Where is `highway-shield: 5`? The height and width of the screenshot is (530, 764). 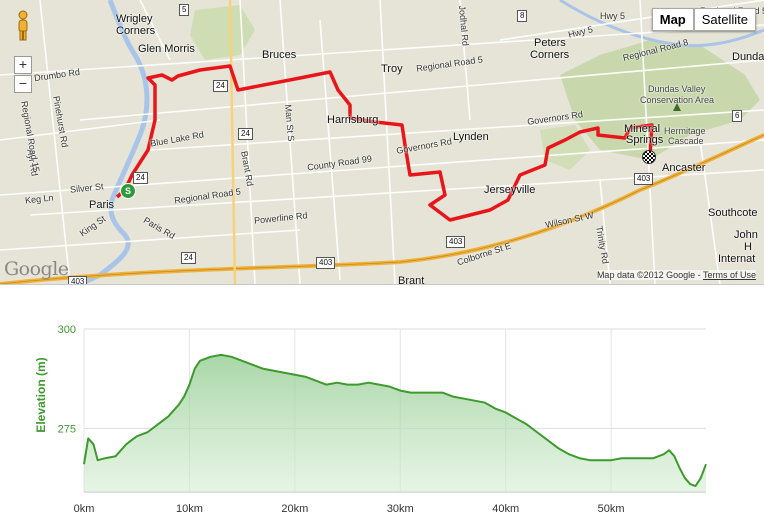
highway-shield: 5 is located at coordinates (184, 10).